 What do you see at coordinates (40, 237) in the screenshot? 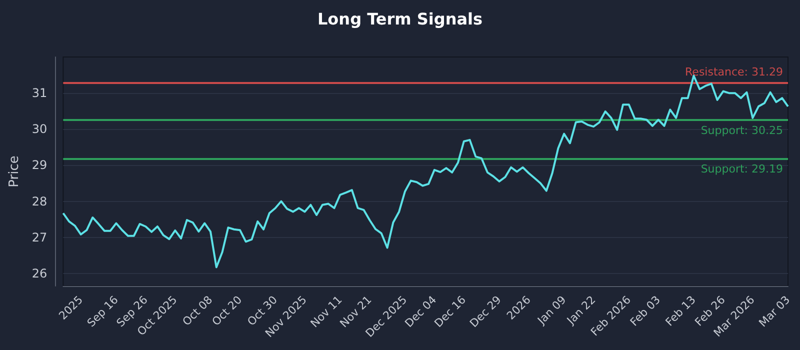
I see `y-tick-label: 27` at bounding box center [40, 237].